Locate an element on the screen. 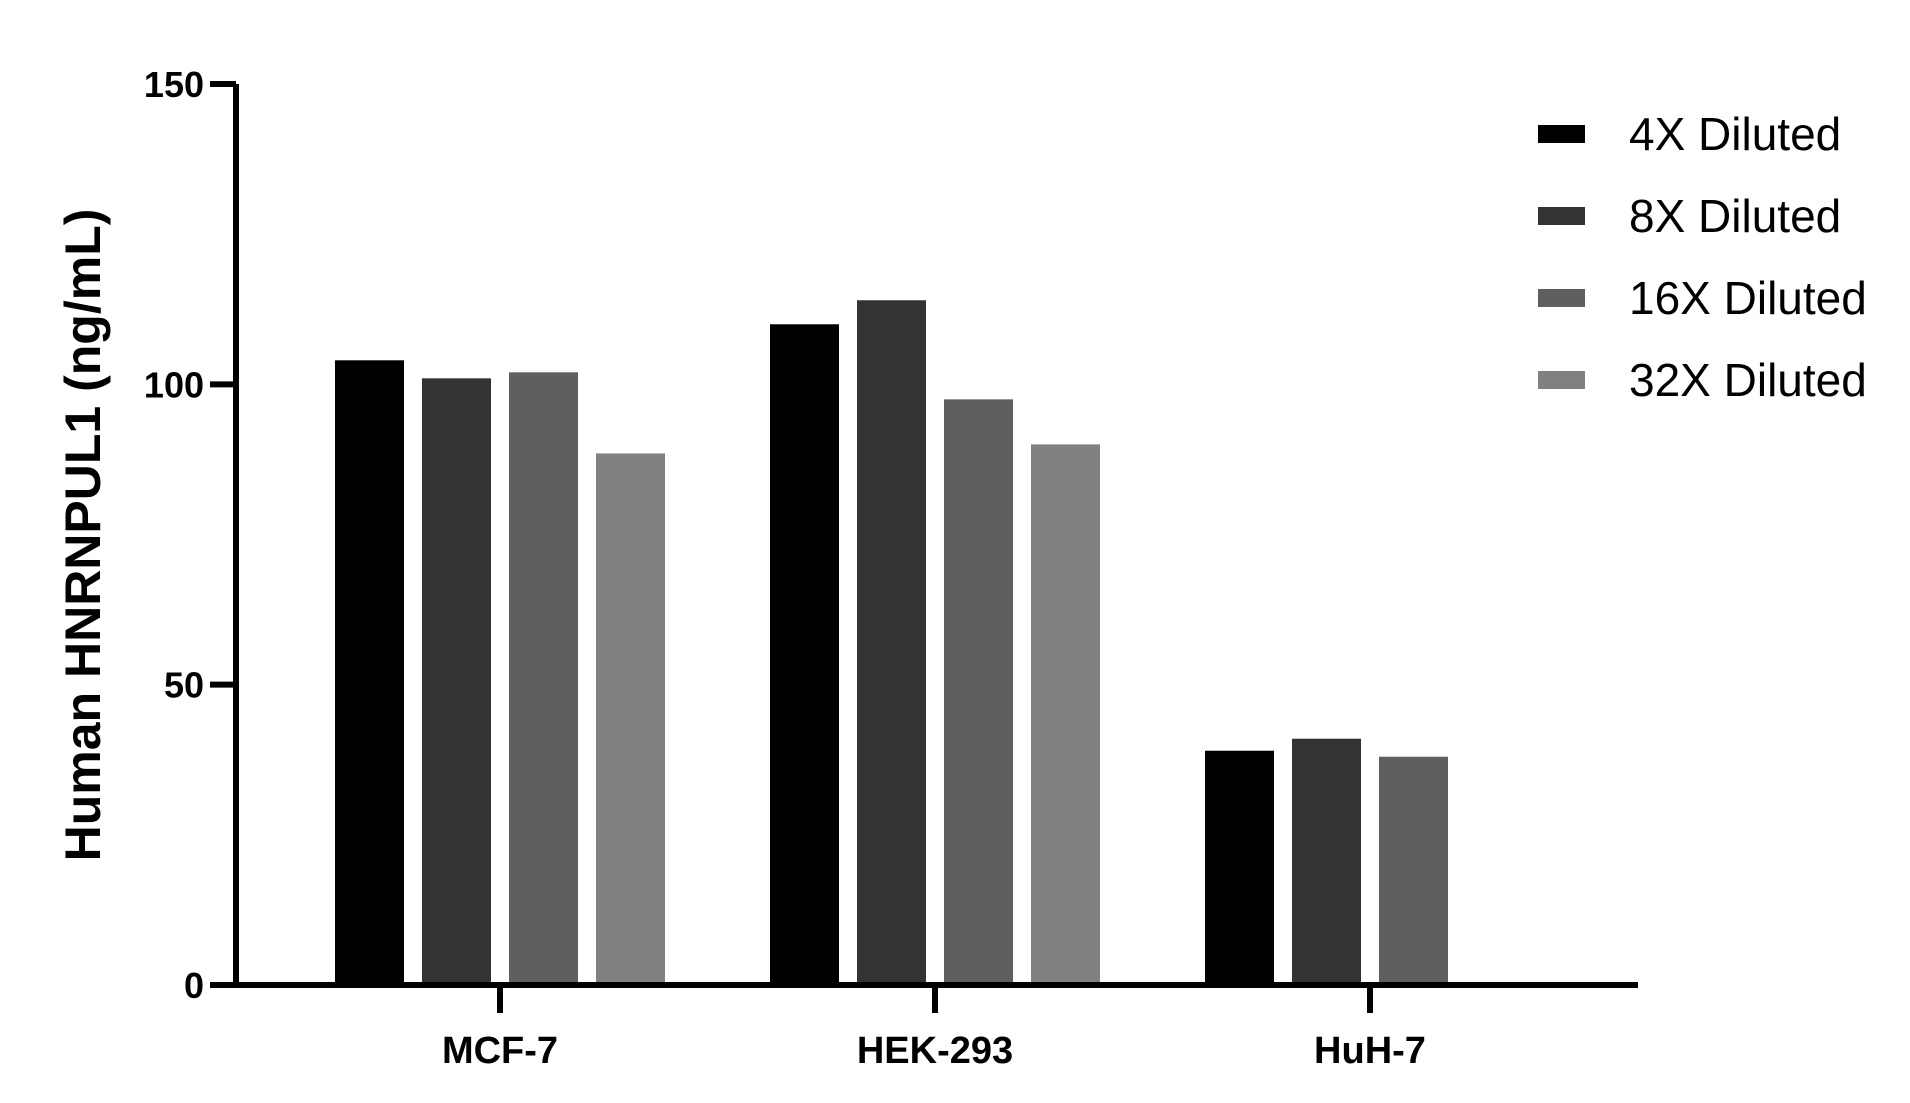 This screenshot has height=1103, width=1910. legend-label: 32X Diluted is located at coordinates (1748, 380).